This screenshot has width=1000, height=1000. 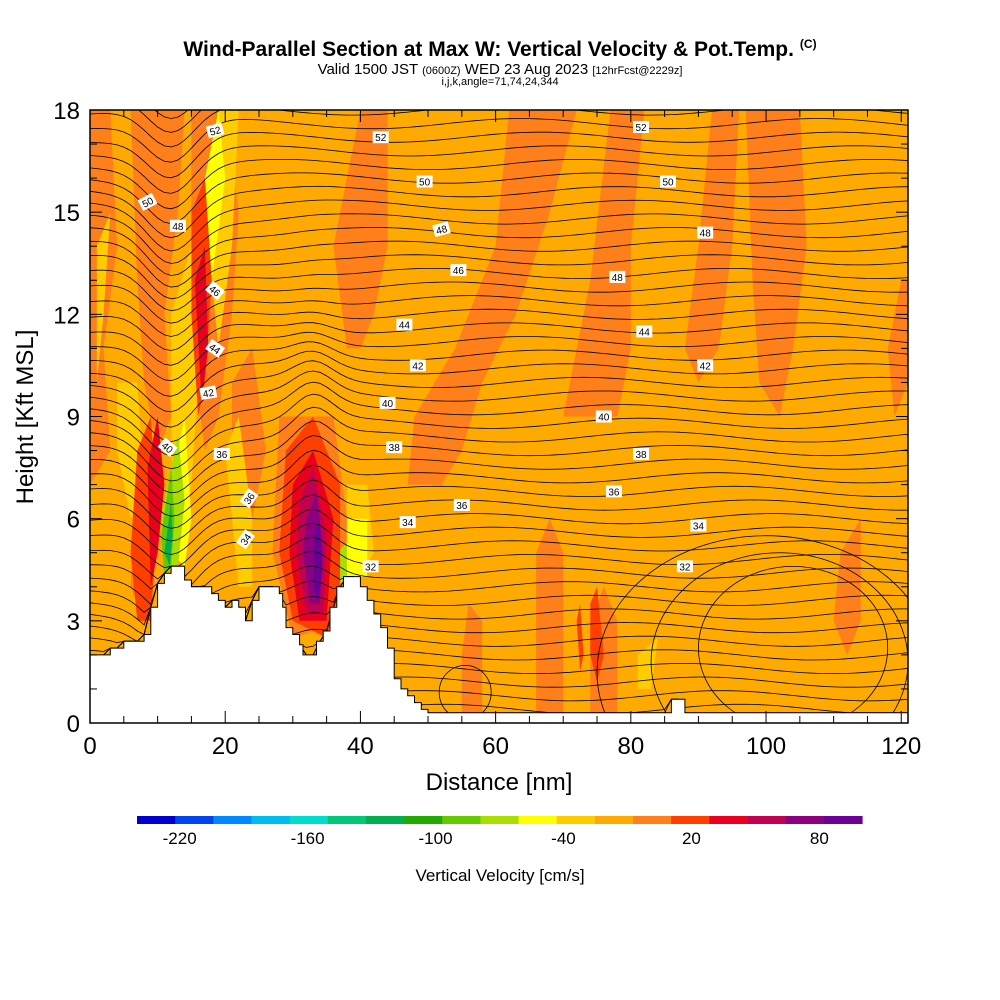 I want to click on contour-label: 36, so click(x=613, y=491).